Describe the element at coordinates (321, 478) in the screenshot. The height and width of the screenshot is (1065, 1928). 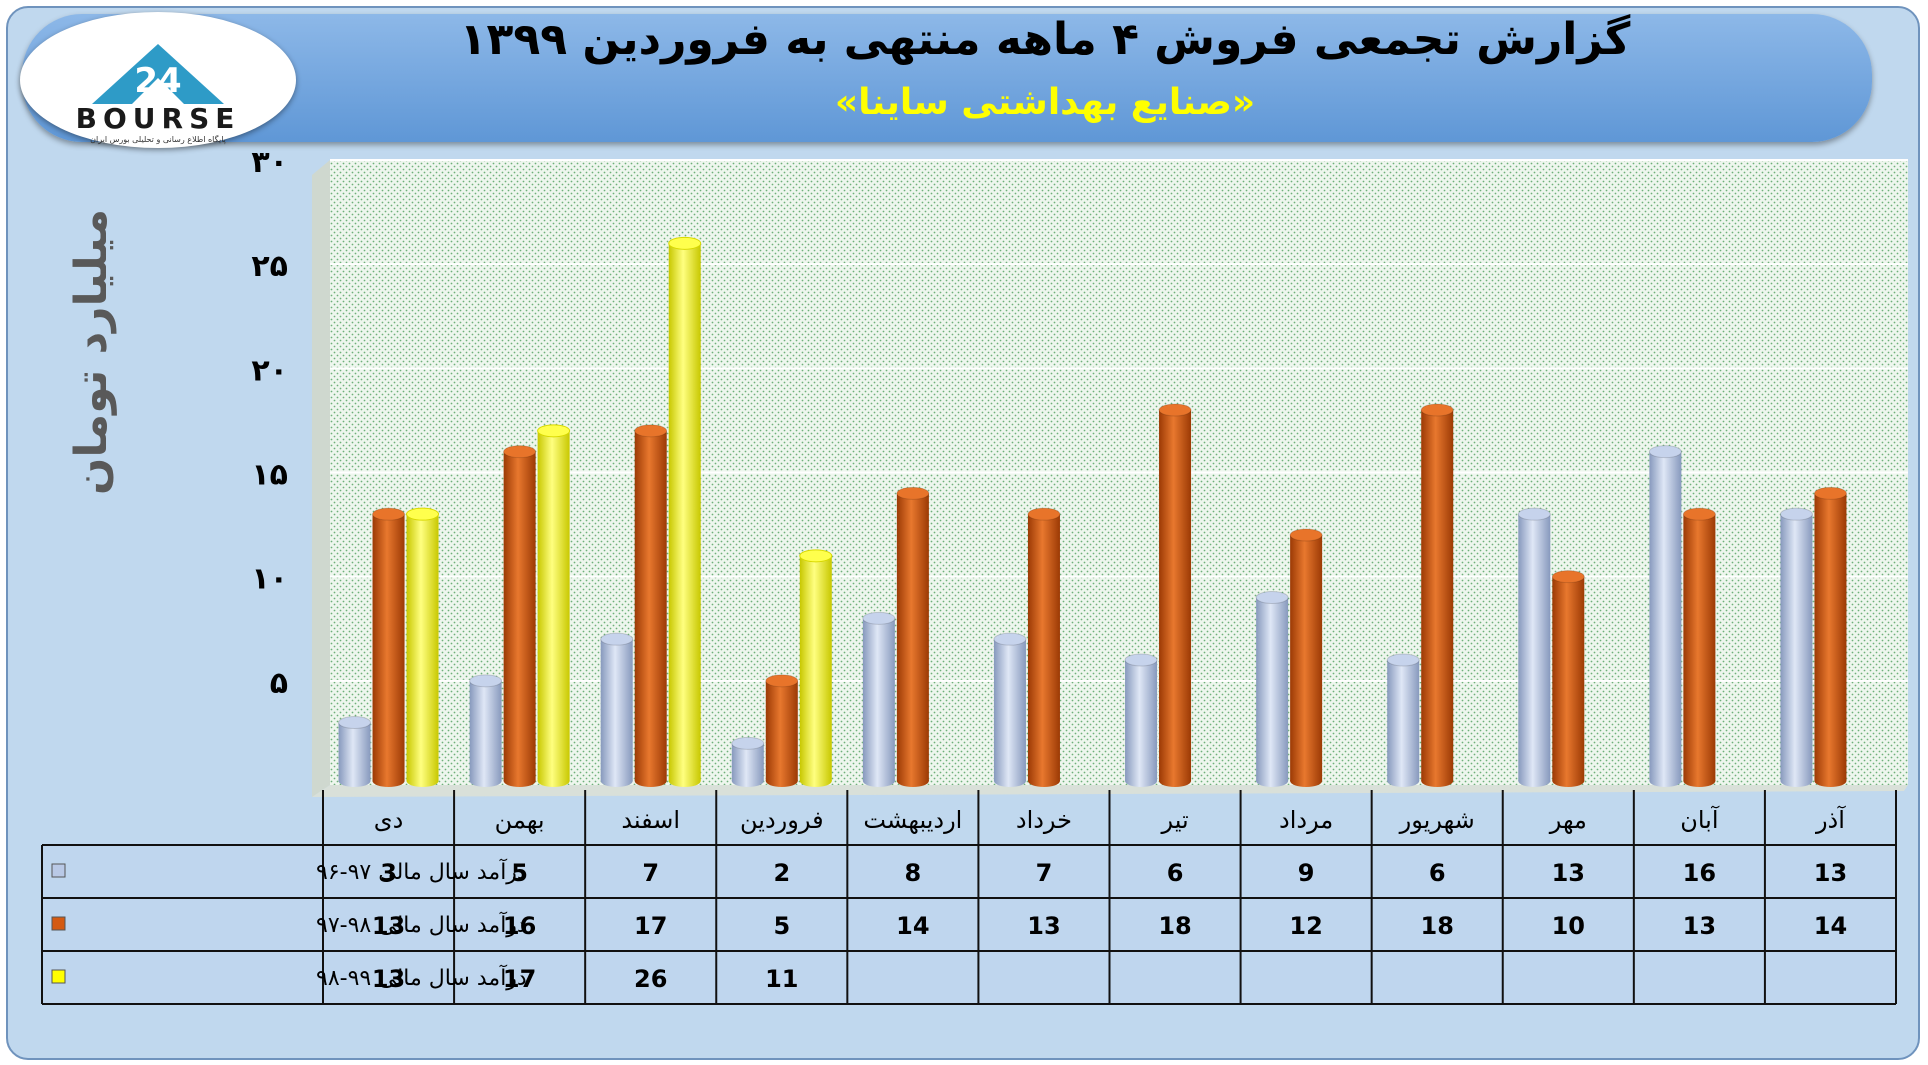
I see `plot-side-wall` at that location.